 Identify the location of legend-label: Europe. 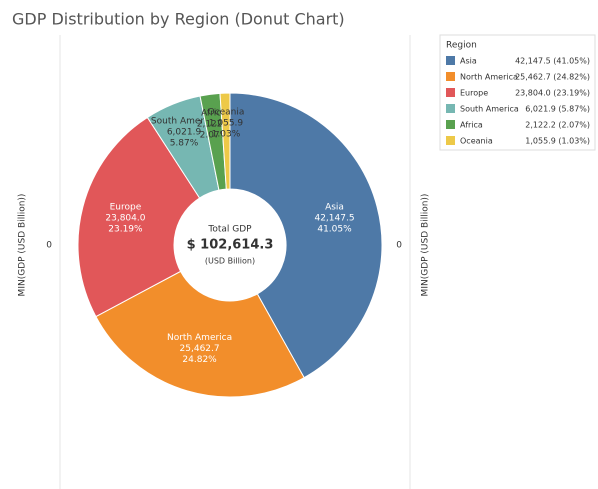
(474, 93).